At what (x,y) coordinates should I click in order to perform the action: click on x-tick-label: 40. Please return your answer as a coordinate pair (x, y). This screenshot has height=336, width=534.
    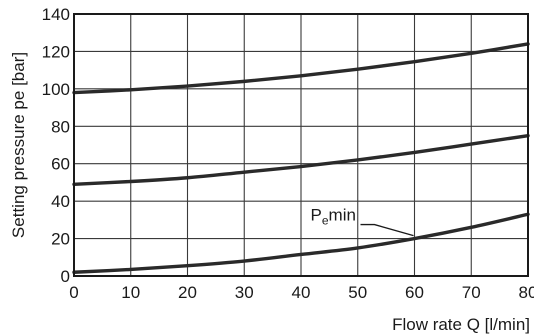
    Looking at the image, I should click on (301, 292).